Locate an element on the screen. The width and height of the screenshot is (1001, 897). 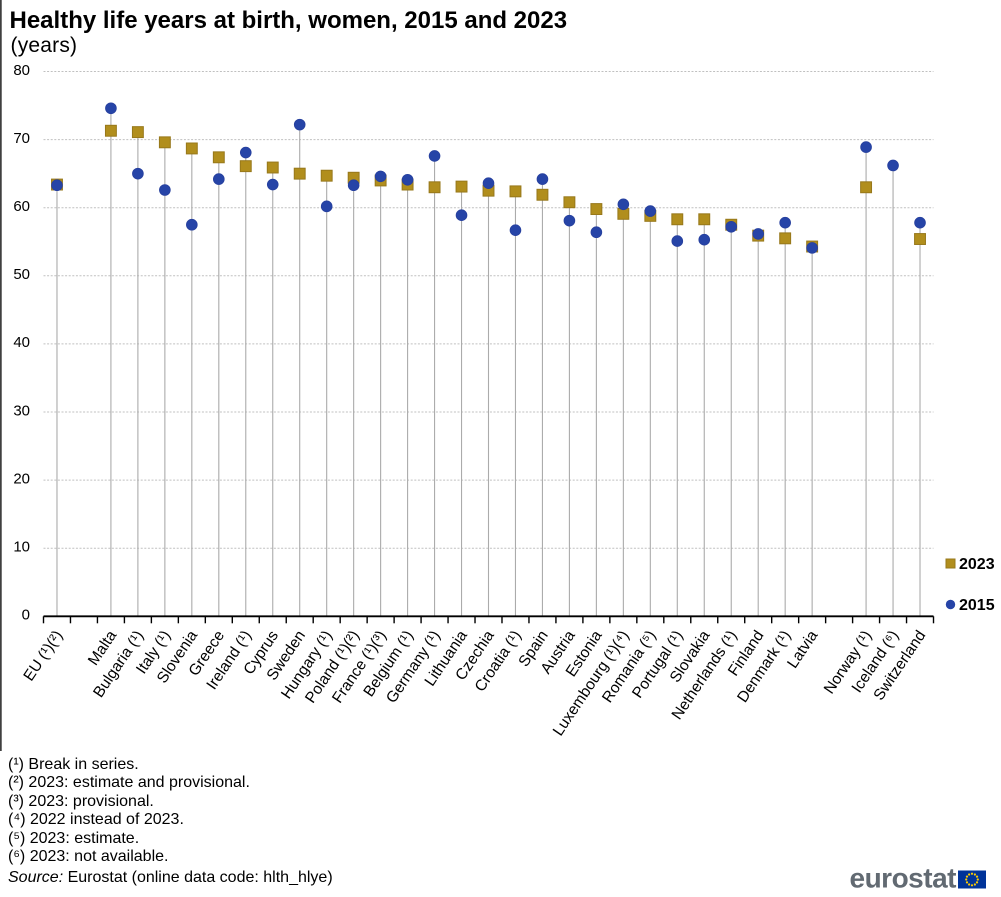
svg-text: 60 is located at coordinates (21, 206).